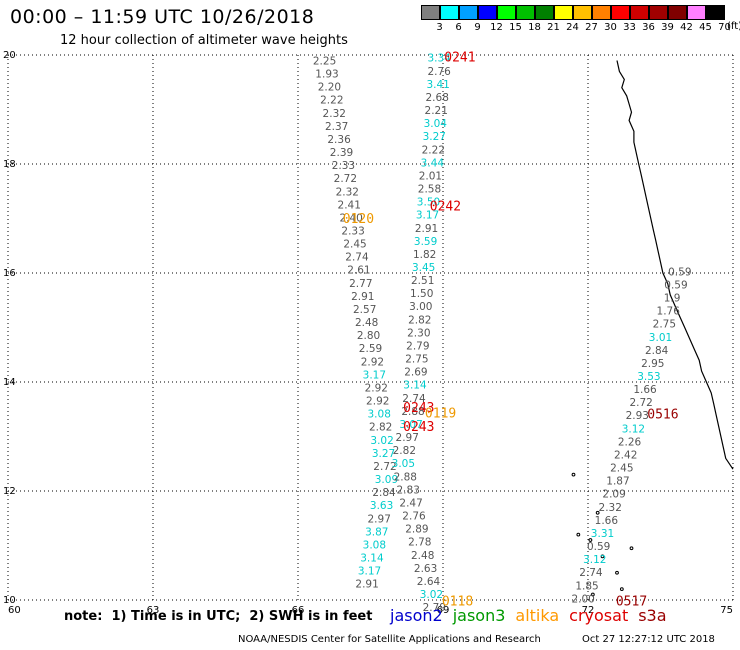 The image size is (740, 650). Describe the element at coordinates (370, 349) in the screenshot. I see `wave-height-point: 2.59` at that location.